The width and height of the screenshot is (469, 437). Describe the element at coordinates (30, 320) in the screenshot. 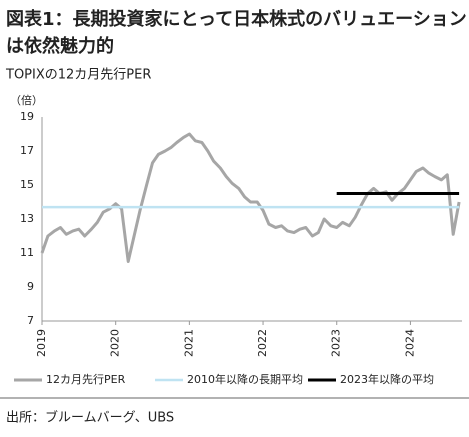

I see `y-tick-label: 7` at that location.